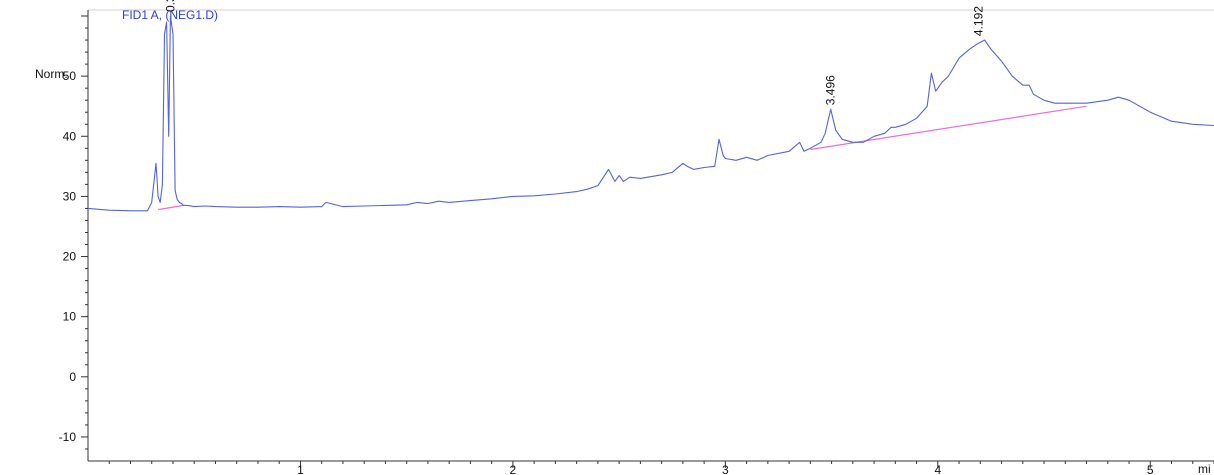 The height and width of the screenshot is (475, 1214). What do you see at coordinates (171, 207) in the screenshot?
I see `baseline-segment` at bounding box center [171, 207].